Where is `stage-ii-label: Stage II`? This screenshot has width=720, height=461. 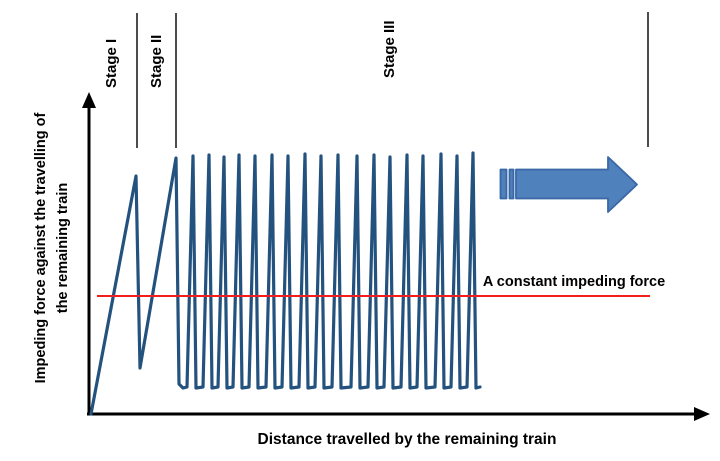
stage-ii-label: Stage II is located at coordinates (156, 61).